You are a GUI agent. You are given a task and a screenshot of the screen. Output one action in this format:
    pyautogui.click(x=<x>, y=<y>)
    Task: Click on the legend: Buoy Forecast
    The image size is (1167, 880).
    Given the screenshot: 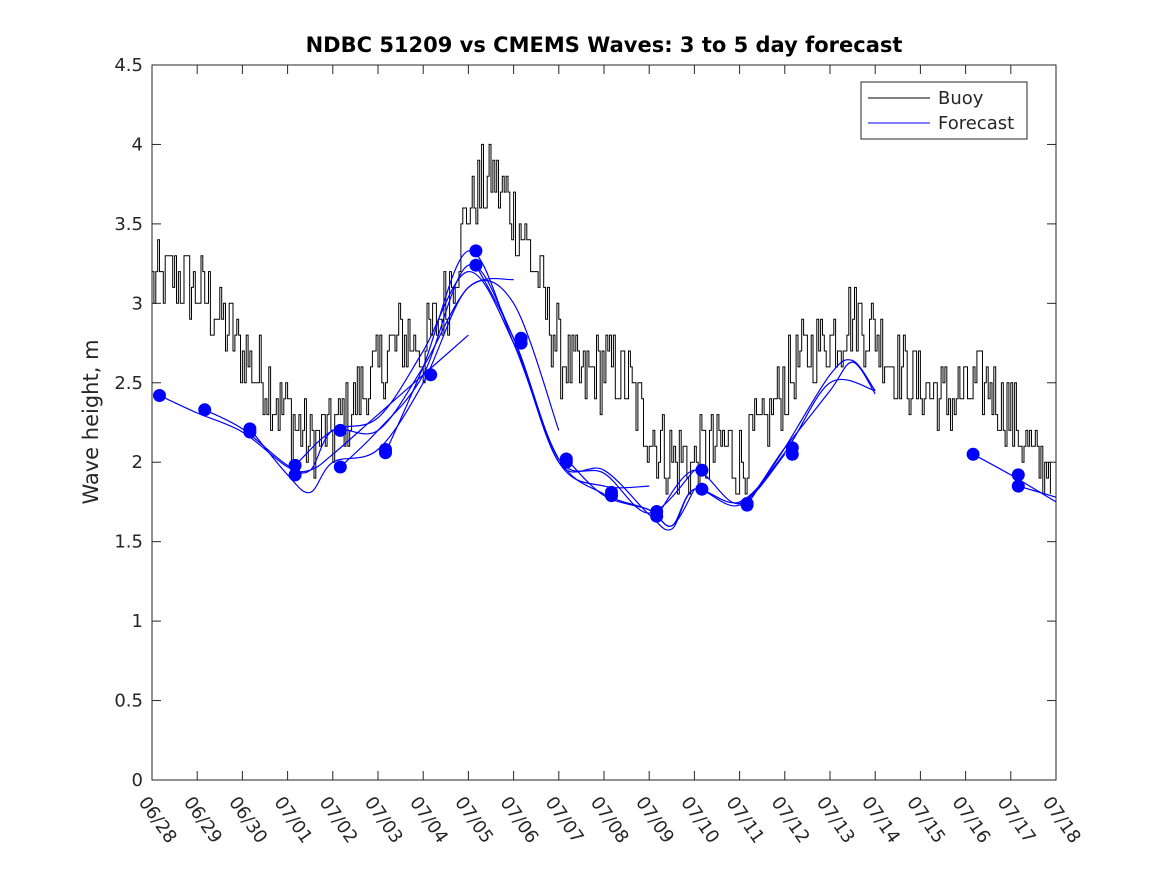 What is the action you would take?
    pyautogui.click(x=944, y=110)
    